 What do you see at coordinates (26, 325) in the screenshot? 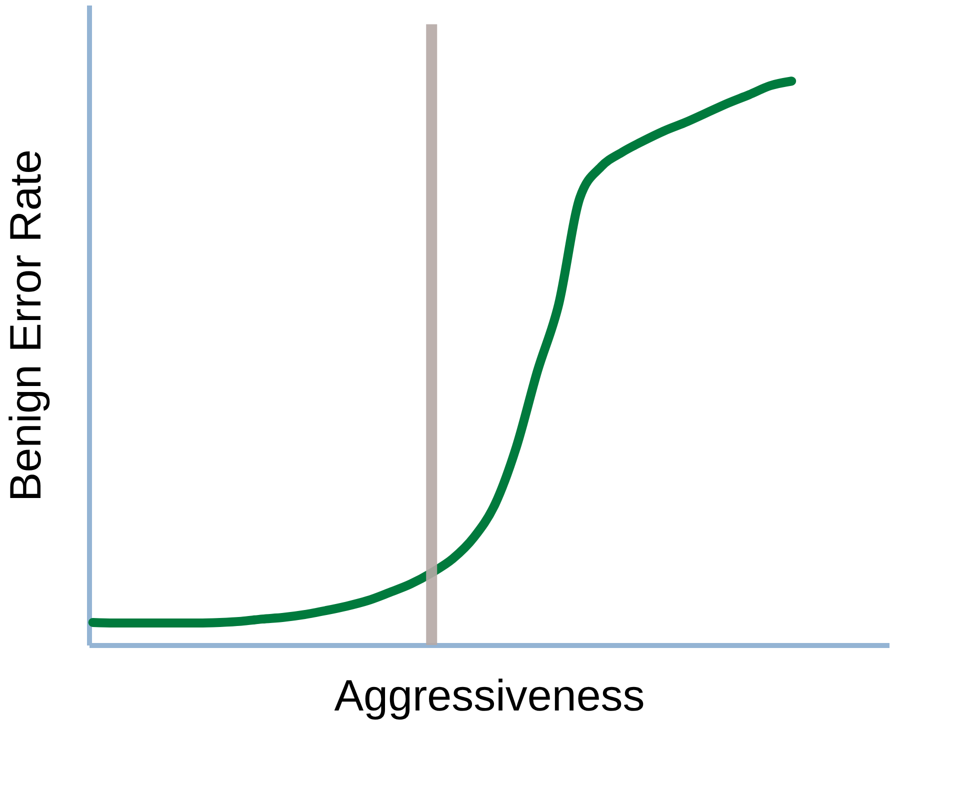
I see `y-axis-title: Benign Error Rate` at bounding box center [26, 325].